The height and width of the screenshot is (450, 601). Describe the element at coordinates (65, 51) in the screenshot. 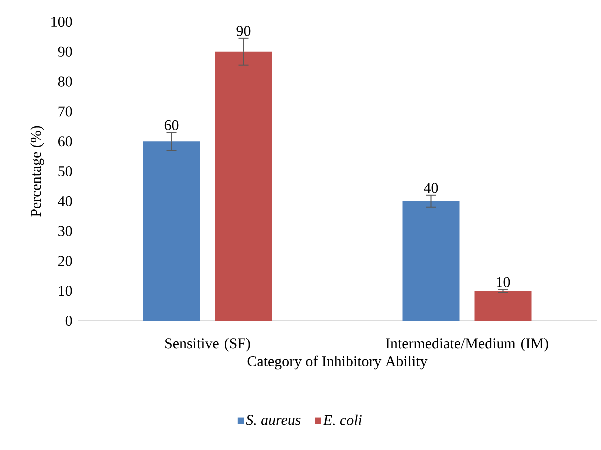

I see `y-tick-label: 90` at that location.